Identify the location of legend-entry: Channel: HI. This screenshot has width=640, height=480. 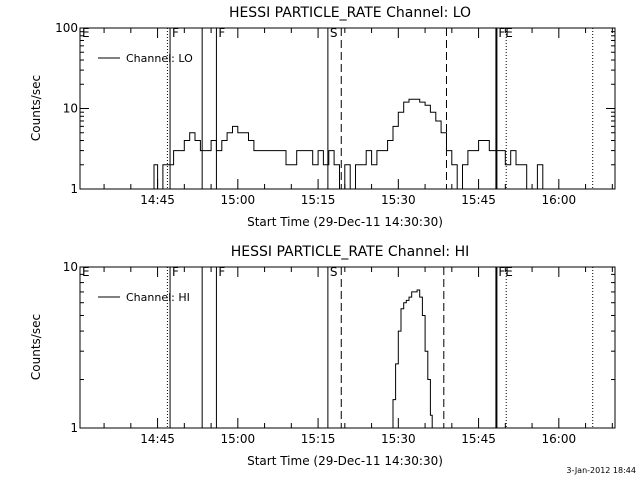
(158, 297).